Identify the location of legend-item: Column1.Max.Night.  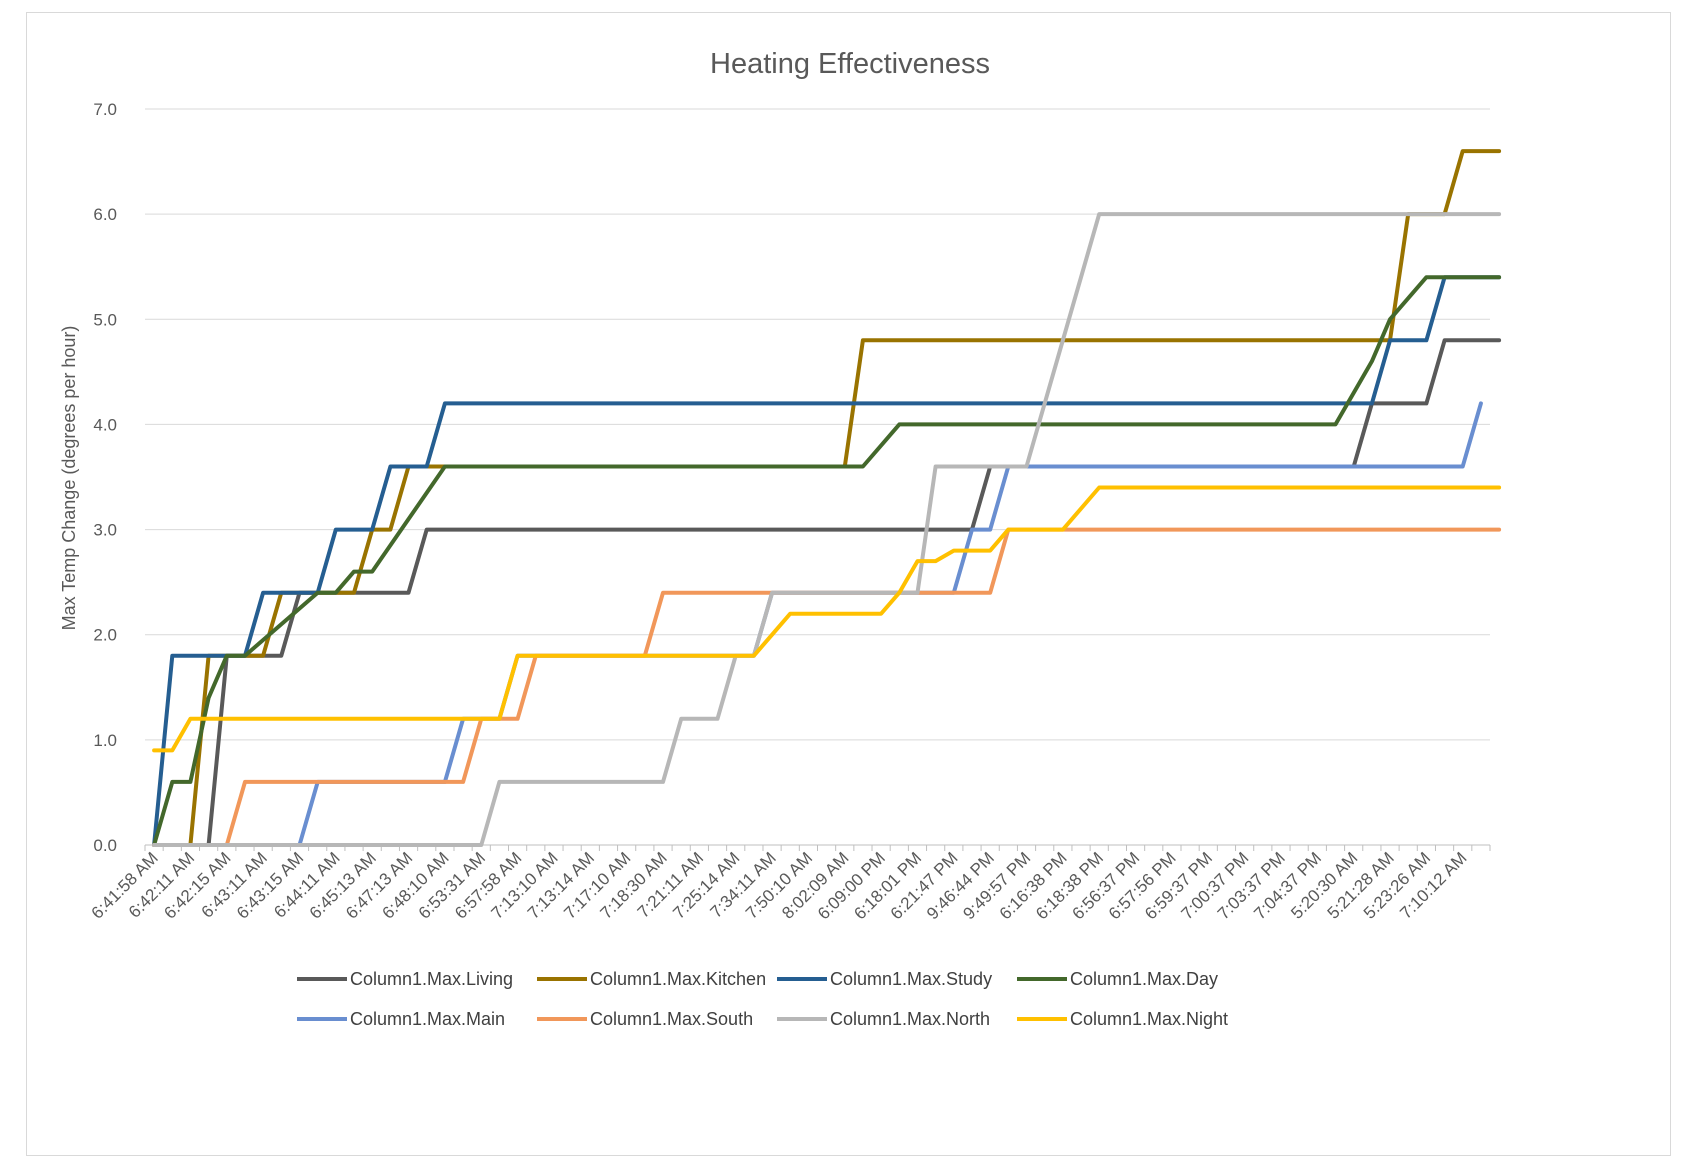
(1122, 1019).